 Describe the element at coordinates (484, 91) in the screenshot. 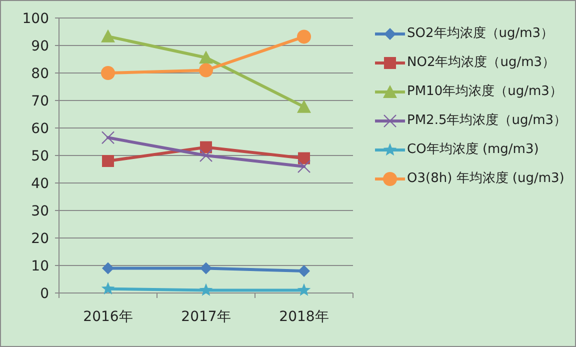

I see `legend-label: PM10年均浓度（ug/m3）` at that location.